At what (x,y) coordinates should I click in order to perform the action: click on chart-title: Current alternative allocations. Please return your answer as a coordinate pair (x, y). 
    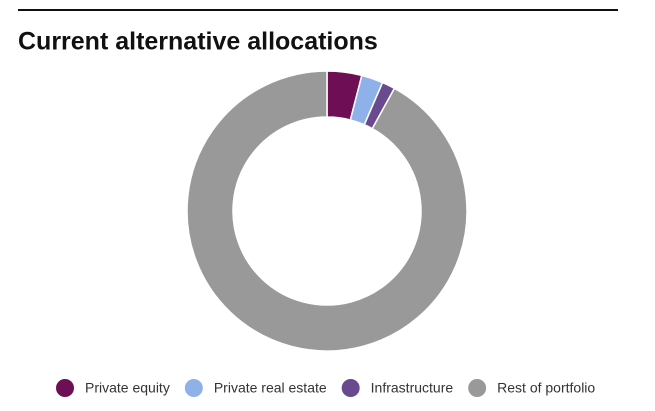
    Looking at the image, I should click on (198, 42).